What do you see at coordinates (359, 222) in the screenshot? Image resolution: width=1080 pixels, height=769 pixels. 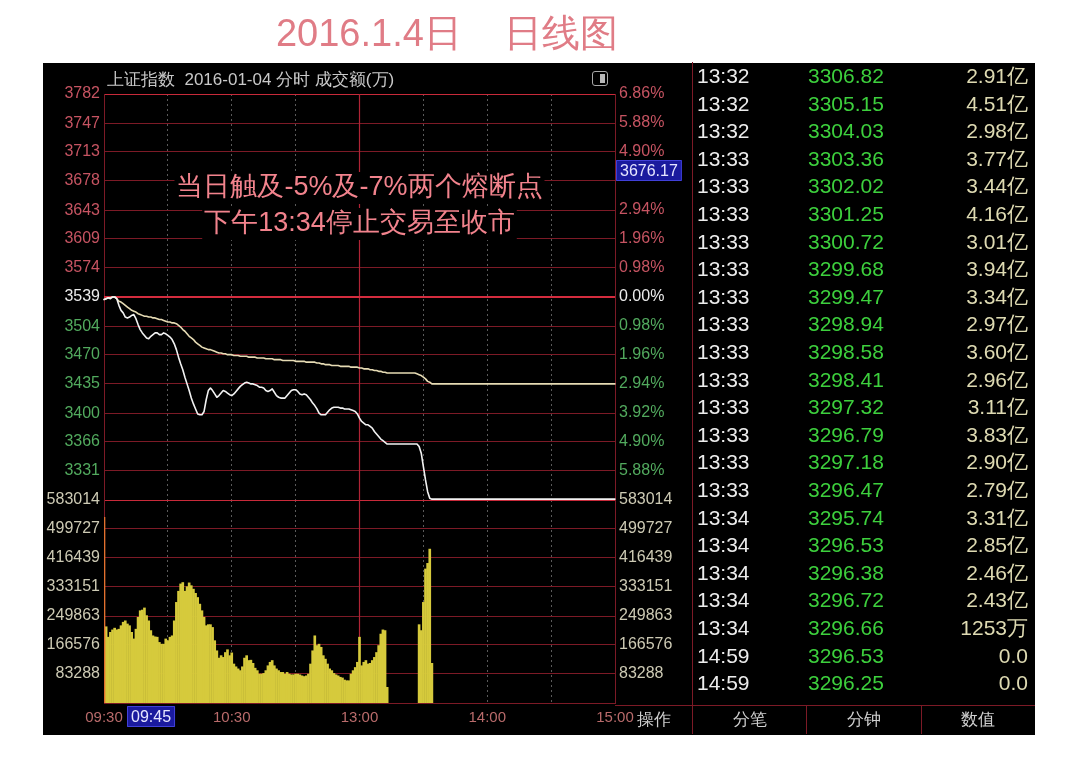 I see `annotation: 下午13:34停止交易至收市` at bounding box center [359, 222].